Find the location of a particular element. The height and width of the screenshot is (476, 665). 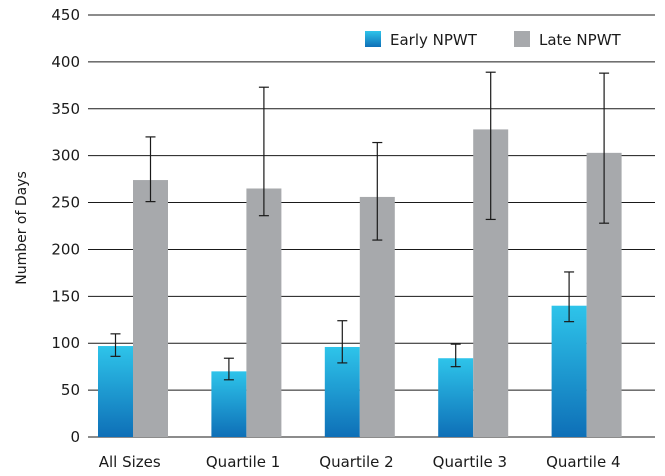

legend: Early NPWT Late NPWT is located at coordinates (493, 40).